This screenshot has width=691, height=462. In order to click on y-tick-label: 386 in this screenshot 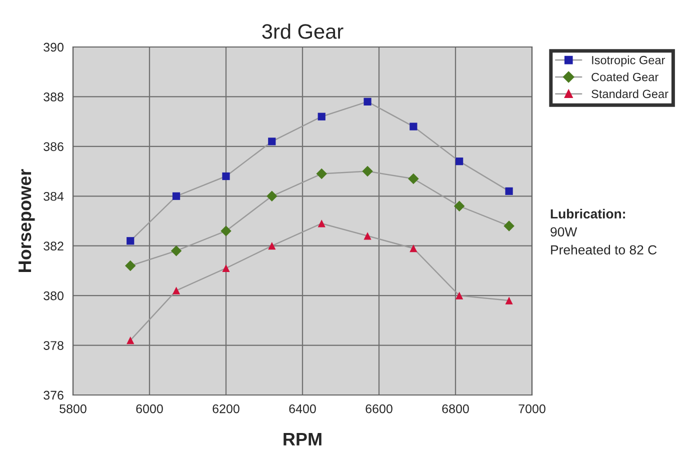, I will do `click(54, 147)`.